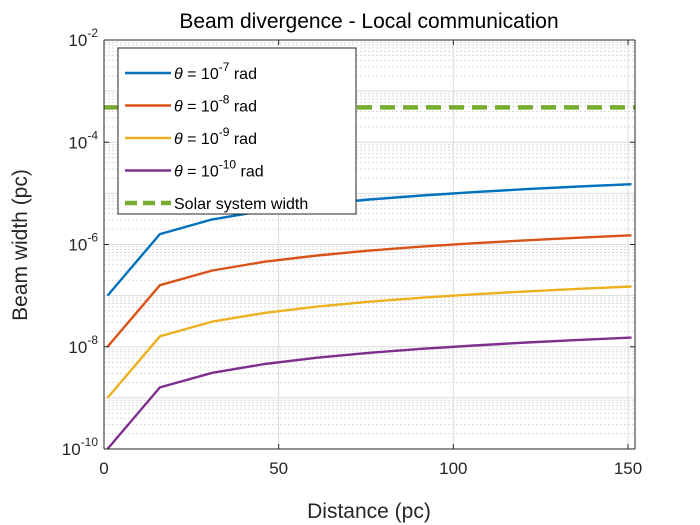  I want to click on y-tick-label: 10⁻¹⁰, so click(80, 447).